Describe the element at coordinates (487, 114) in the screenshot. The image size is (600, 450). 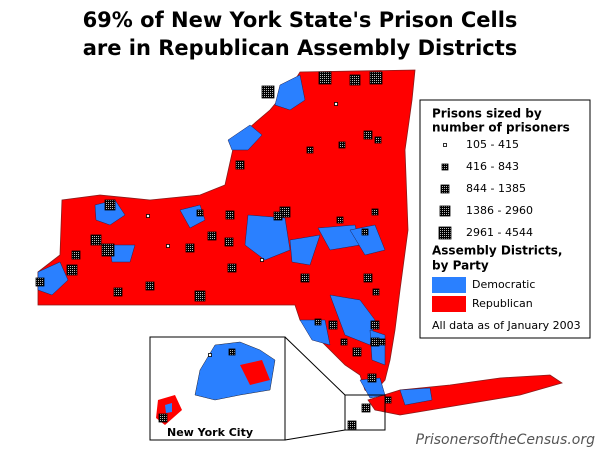
I see `legend-heading: Prisons sized by` at that location.